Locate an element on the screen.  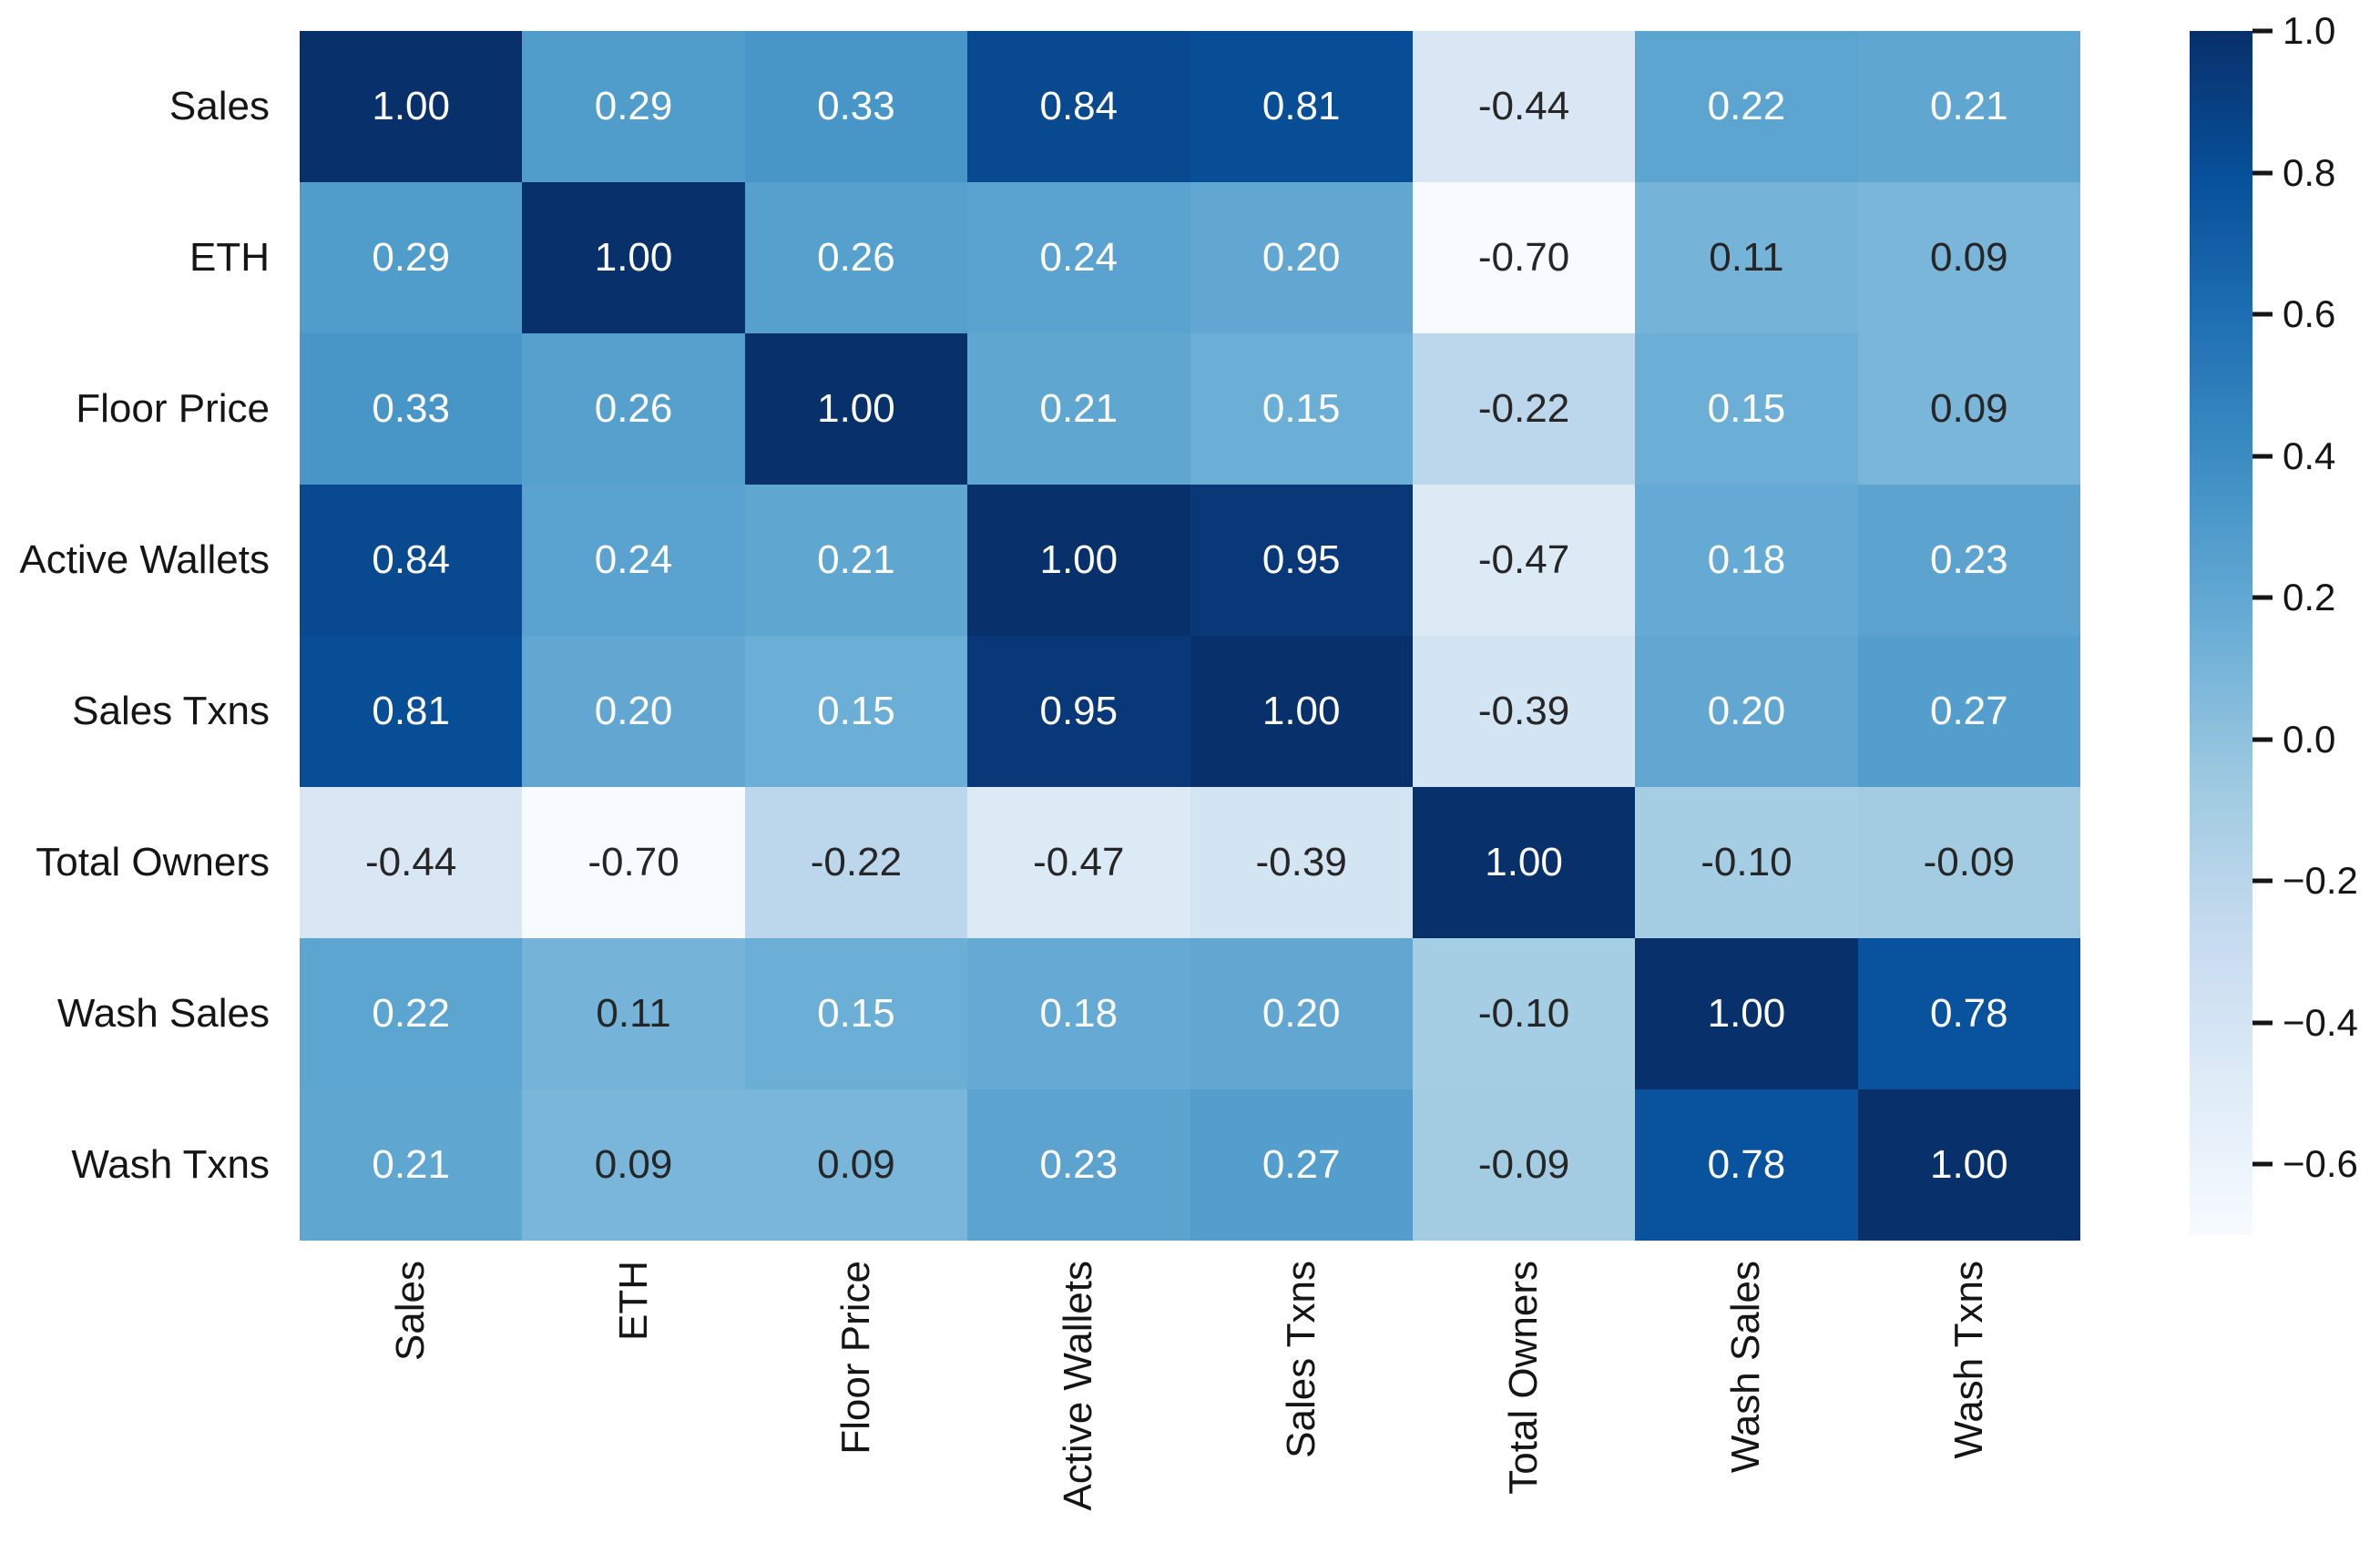
y-tick-label: Active Wallets is located at coordinates (144, 559).